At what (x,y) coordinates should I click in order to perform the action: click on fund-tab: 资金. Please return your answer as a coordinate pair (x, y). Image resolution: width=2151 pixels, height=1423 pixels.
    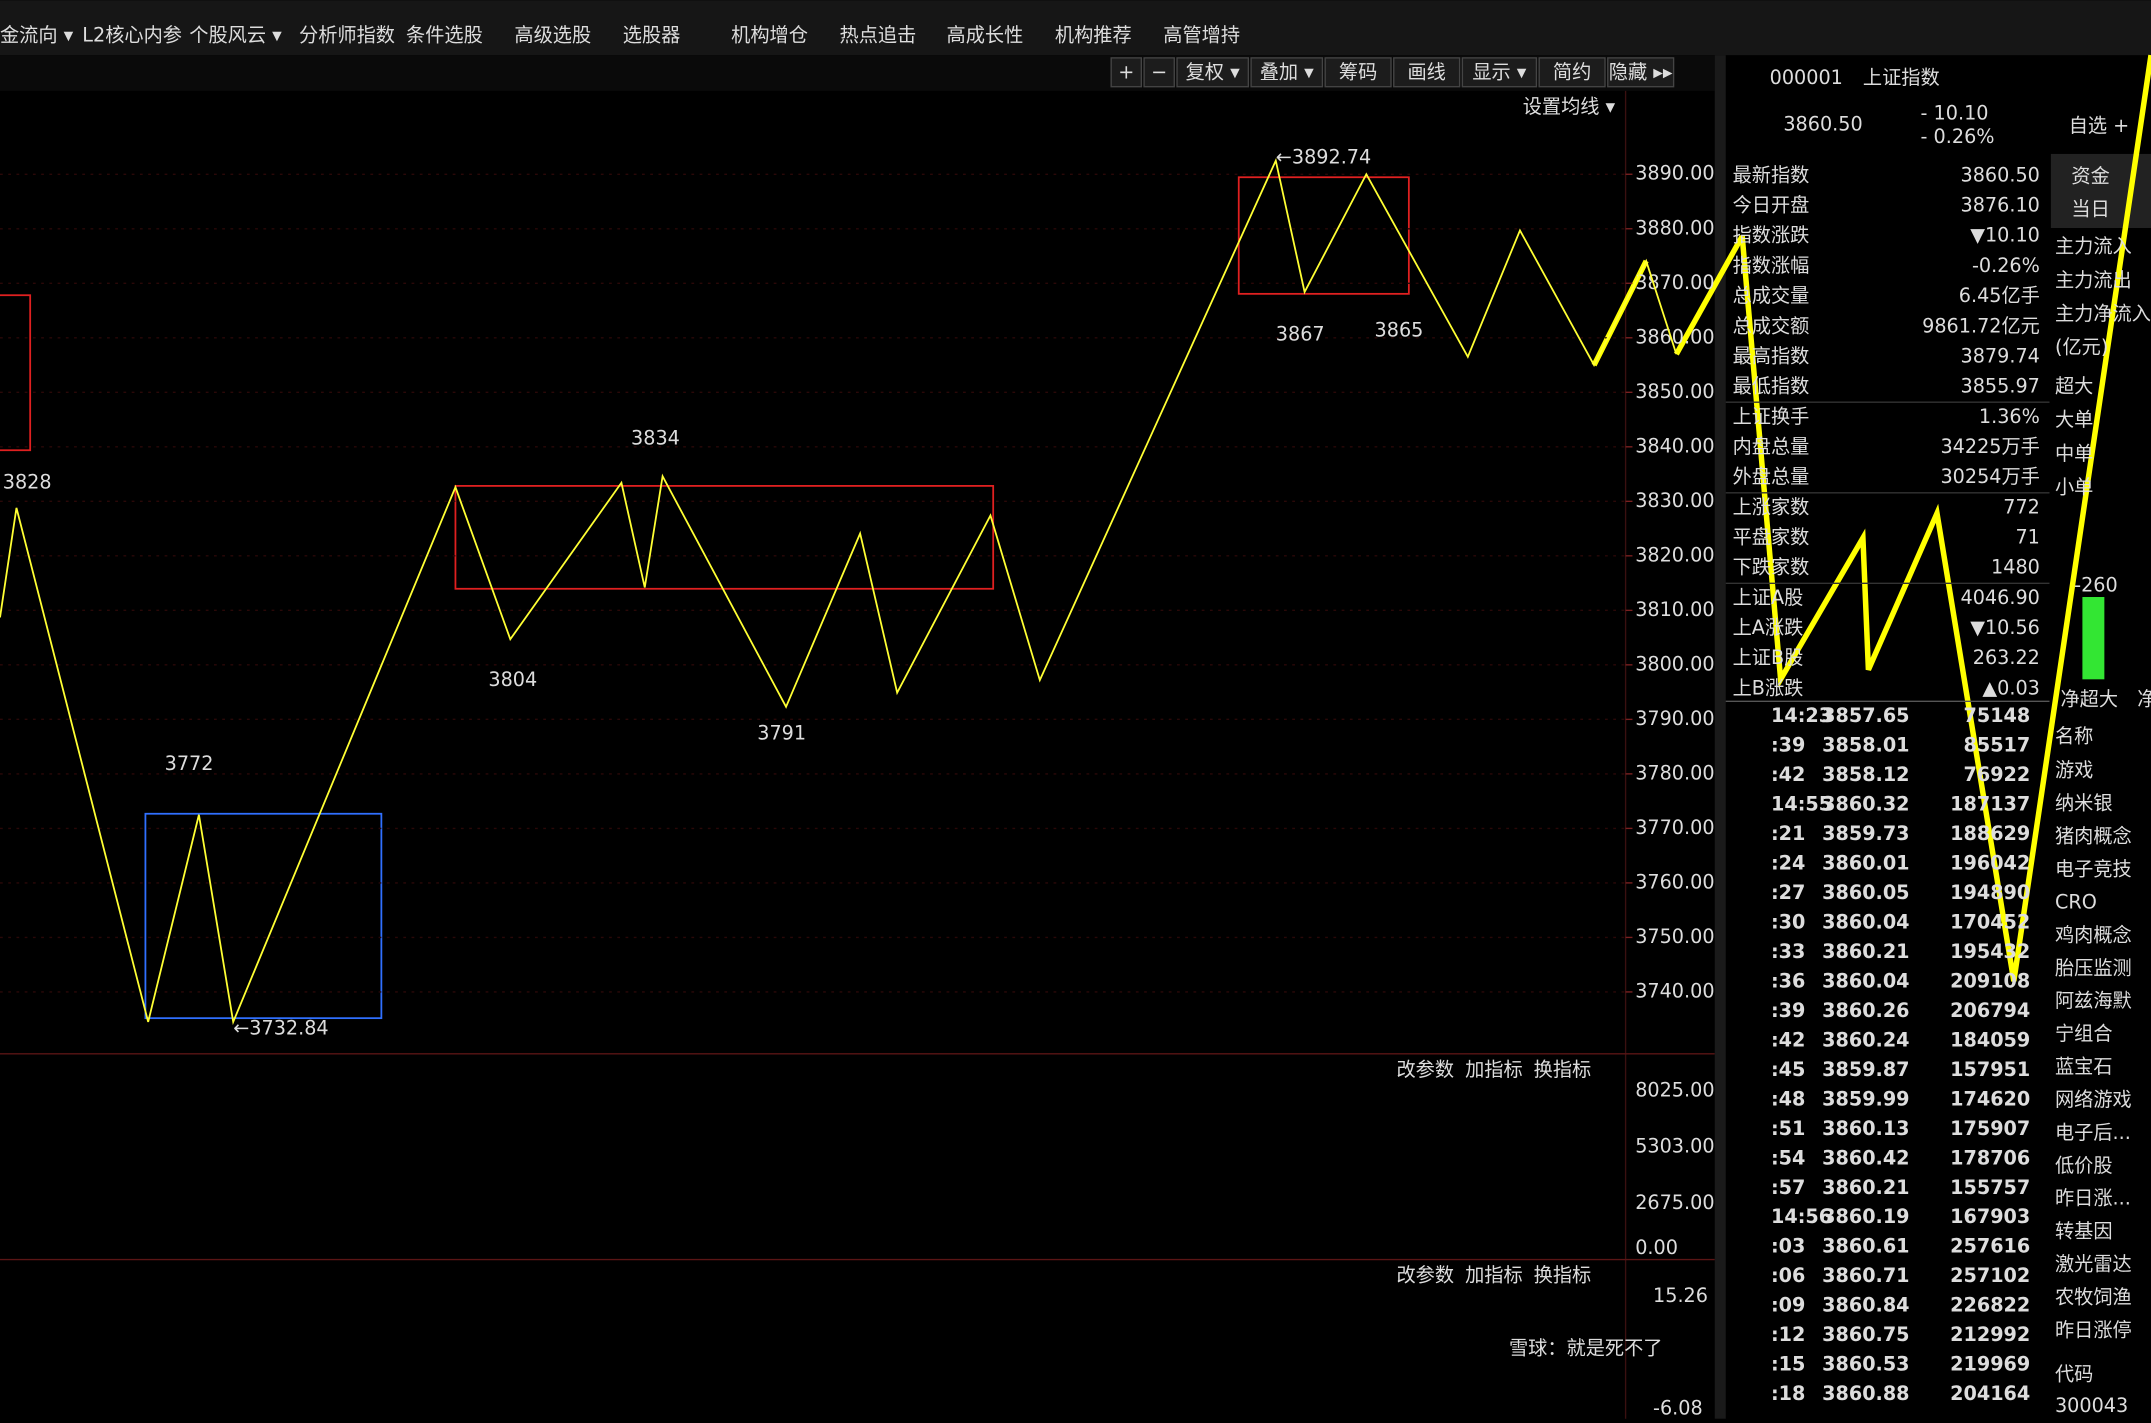
    Looking at the image, I should click on (2090, 176).